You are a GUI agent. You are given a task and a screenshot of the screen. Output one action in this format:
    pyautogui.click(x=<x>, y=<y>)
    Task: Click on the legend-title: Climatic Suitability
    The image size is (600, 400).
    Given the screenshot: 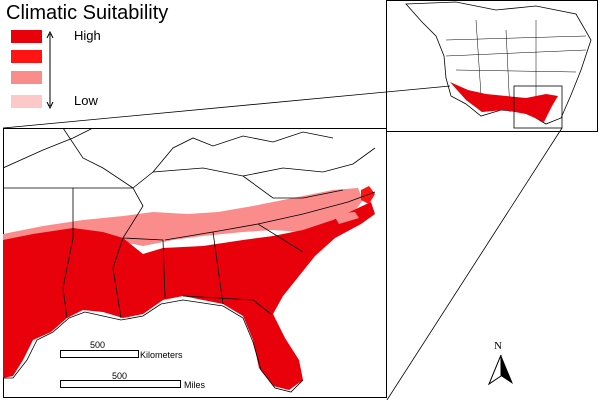 What is the action you would take?
    pyautogui.click(x=87, y=13)
    